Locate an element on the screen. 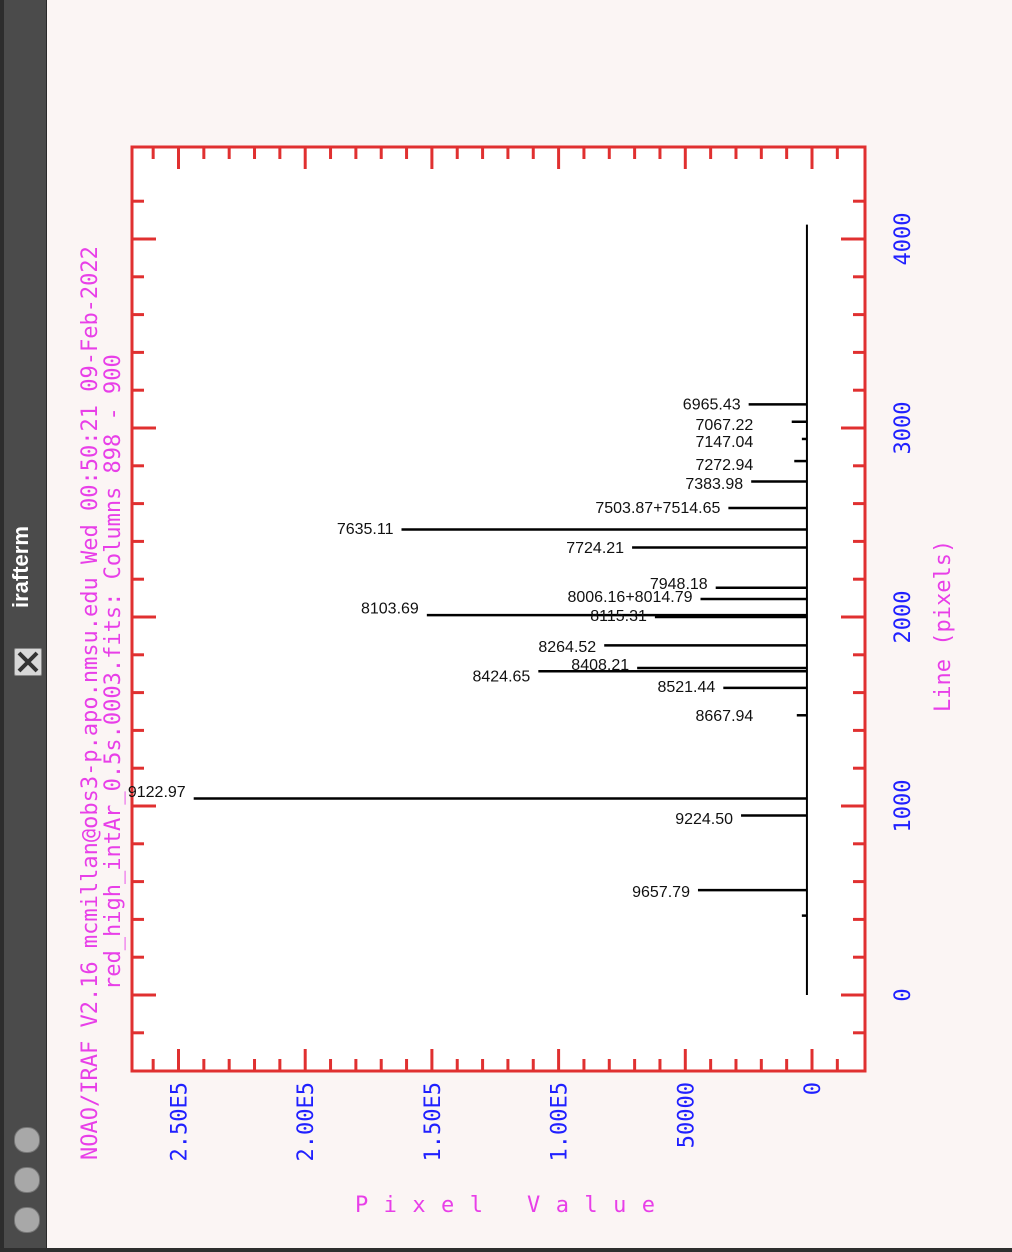 This screenshot has height=1252, width=1012. line-label: 8264.52 is located at coordinates (567, 647).